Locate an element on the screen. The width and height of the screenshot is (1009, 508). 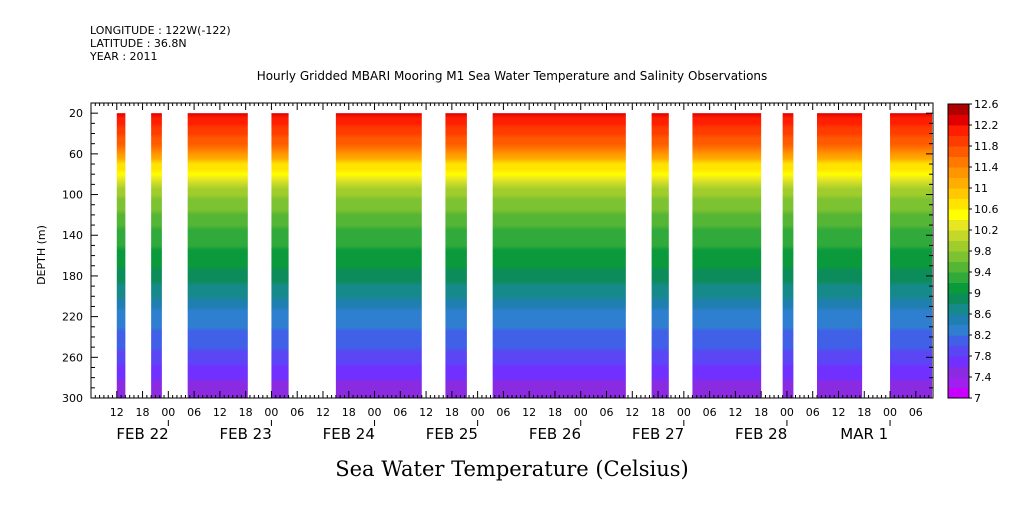
x-date-label: MAR 1 is located at coordinates (864, 434).